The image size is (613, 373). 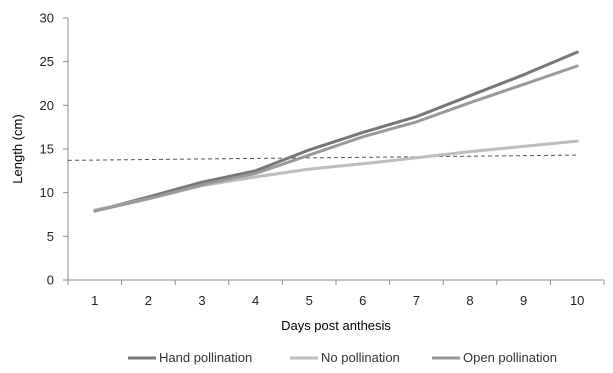 I want to click on reference-trend-line, so click(x=322, y=157).